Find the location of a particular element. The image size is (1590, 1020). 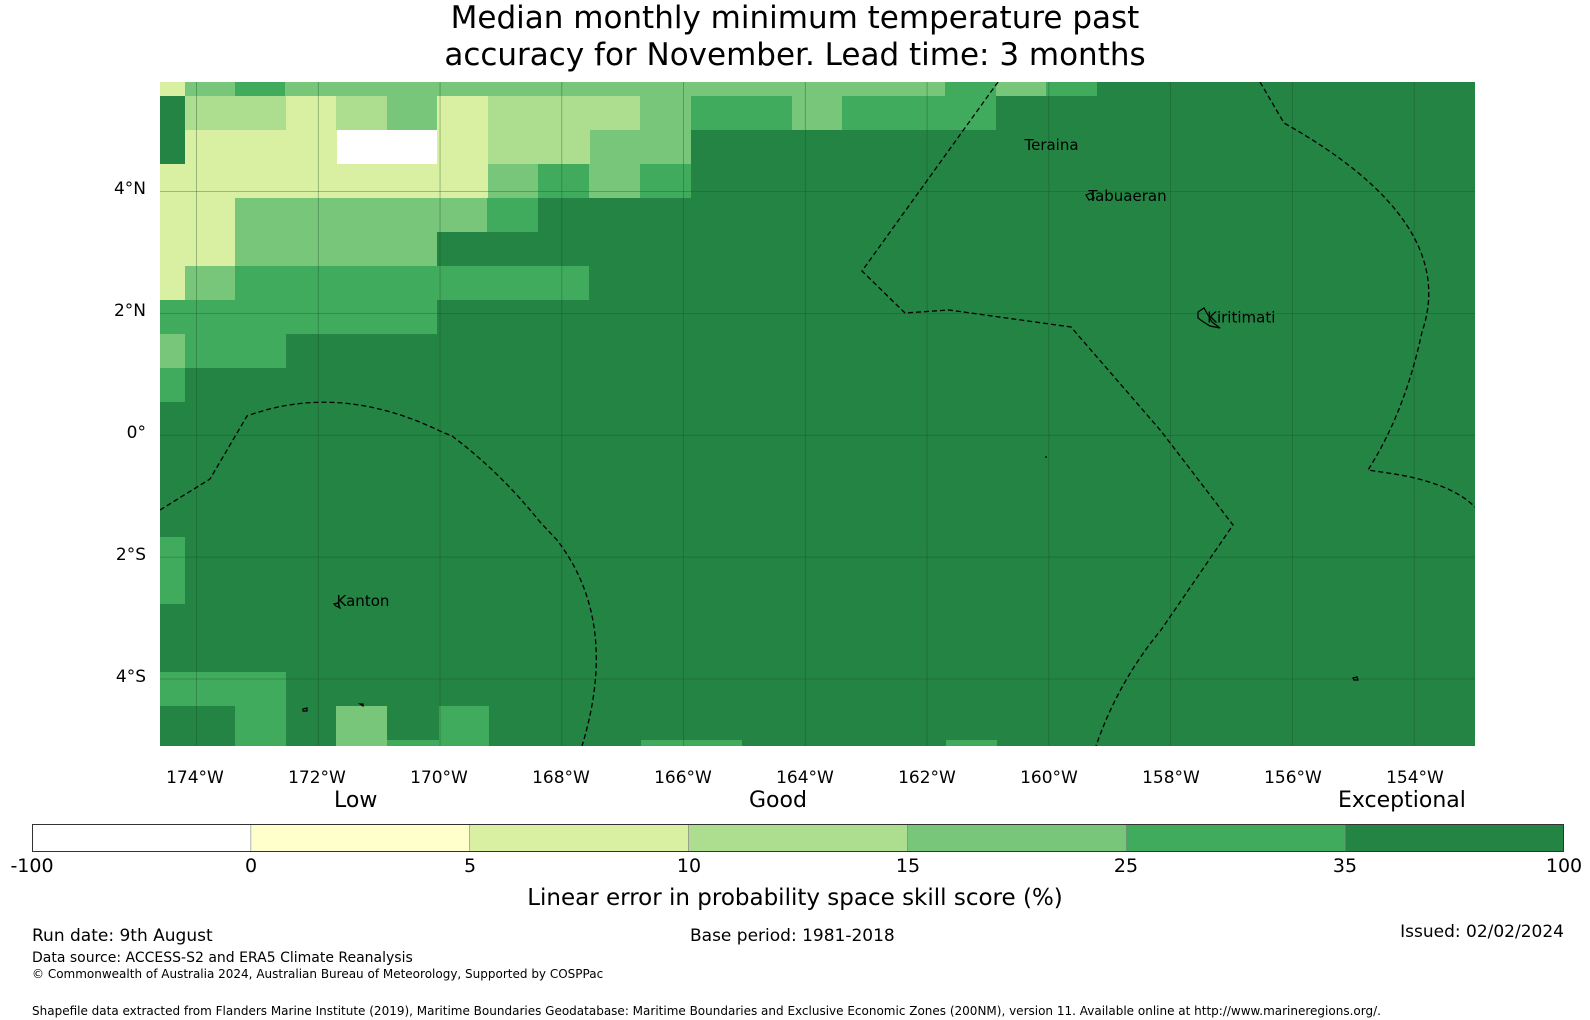

lon-tick-160w: 160°W is located at coordinates (1049, 778).